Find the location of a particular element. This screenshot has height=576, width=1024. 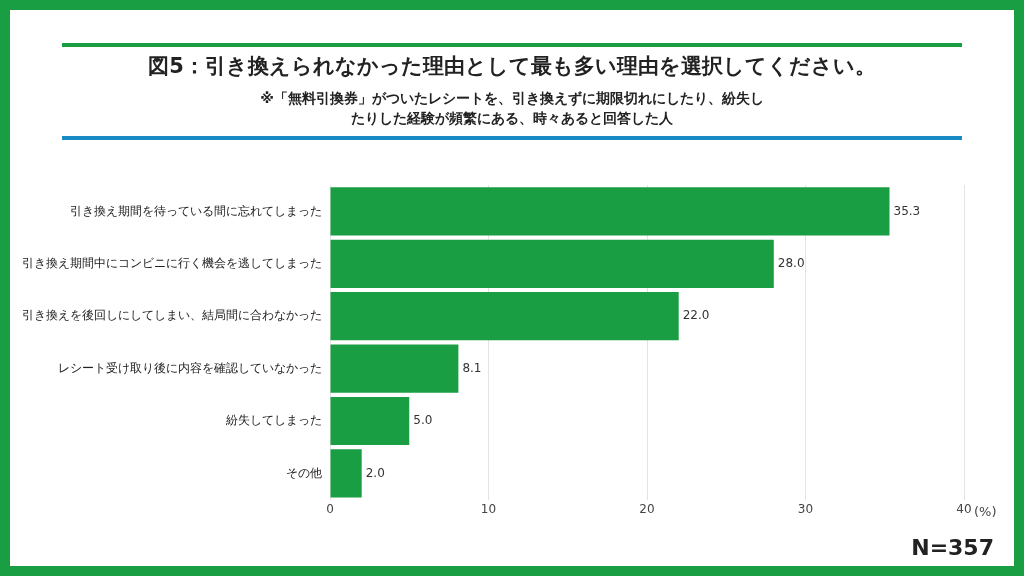

y-tick-label: その他 is located at coordinates (304, 472).